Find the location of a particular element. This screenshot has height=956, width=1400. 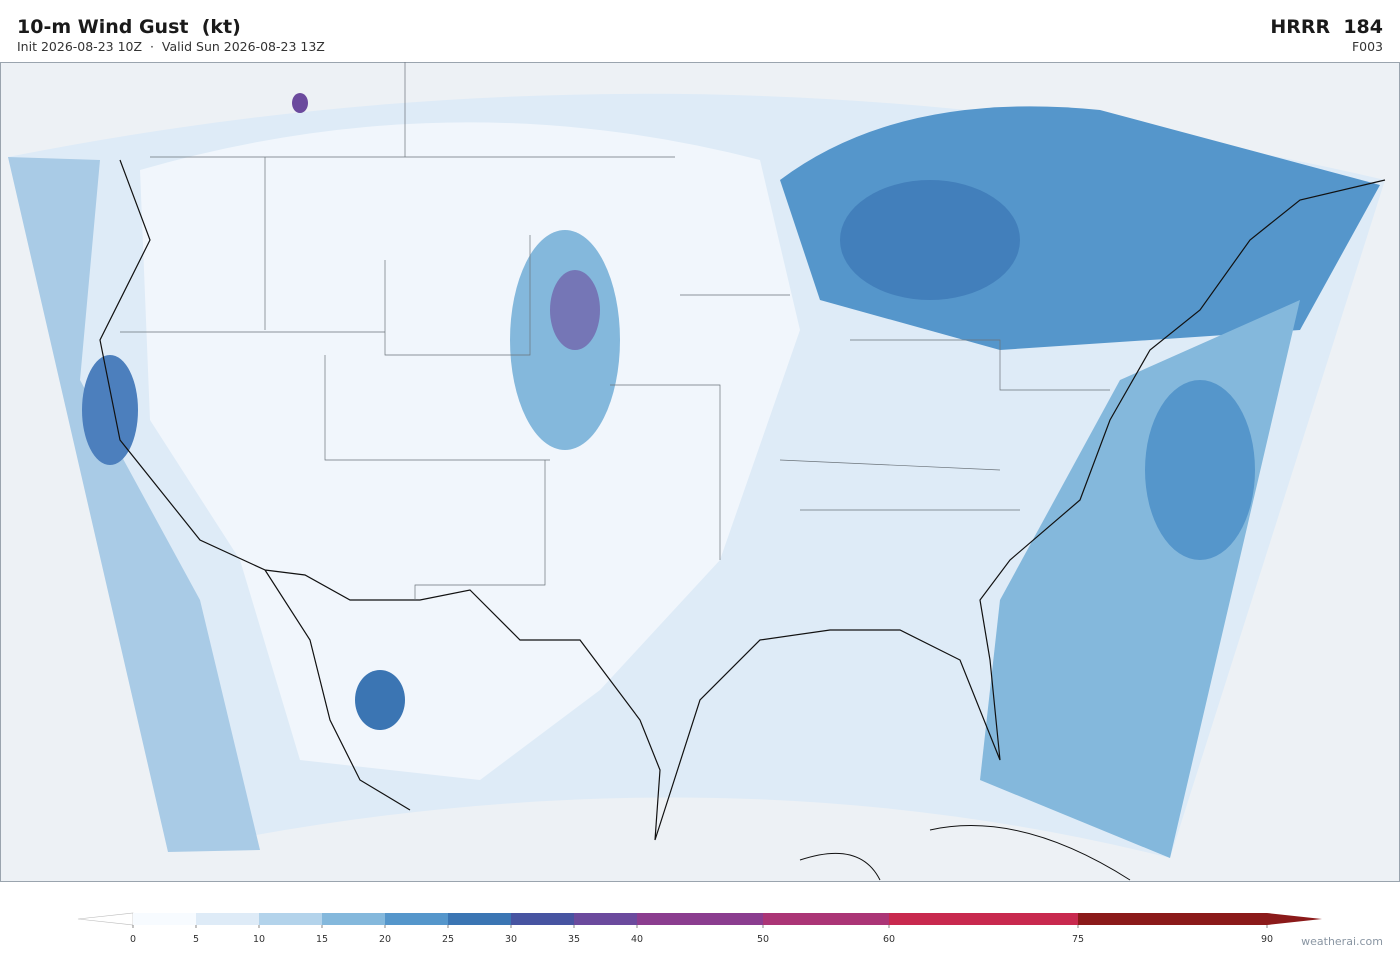

colorbar-tick-label: 5 is located at coordinates (196, 939).